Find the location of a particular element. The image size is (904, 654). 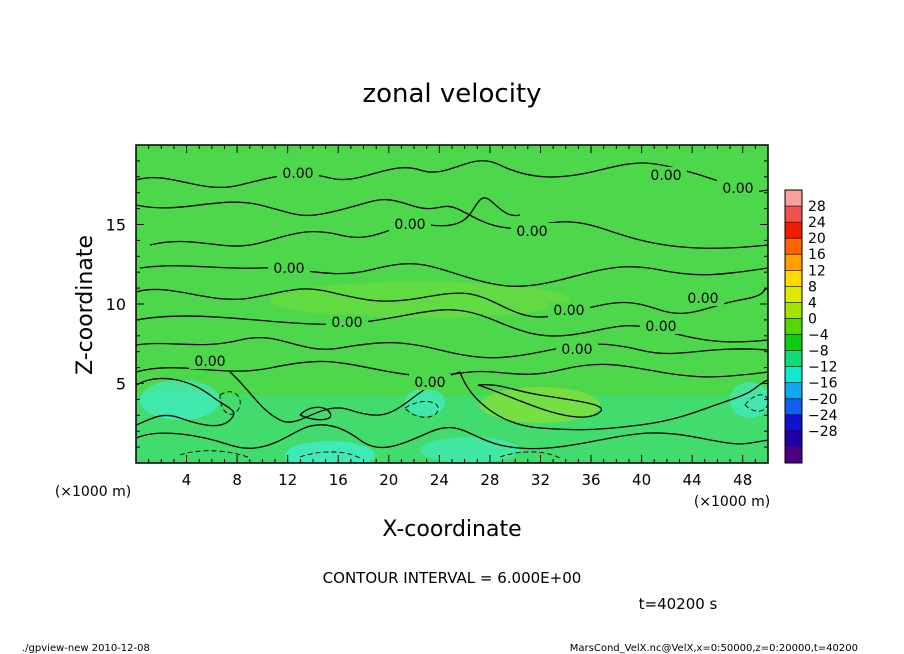

negative-contour-lines is located at coordinates (473, 425).